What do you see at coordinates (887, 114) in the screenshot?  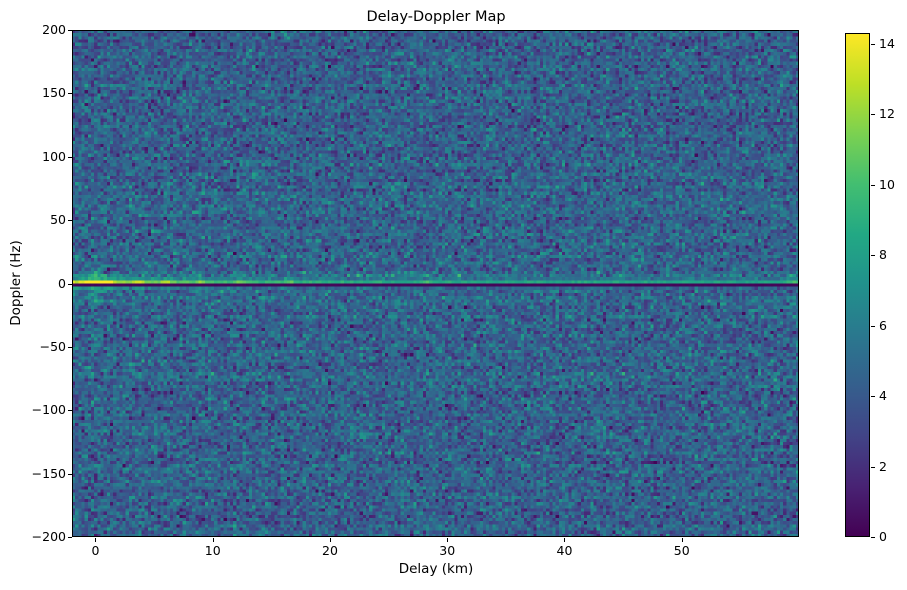 I see `colorbar-tick-label: 12` at bounding box center [887, 114].